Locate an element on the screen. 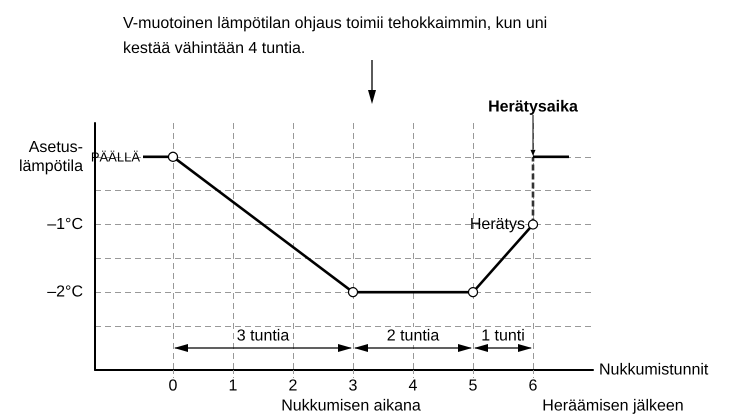  text: Nukkumisen aikana is located at coordinates (351, 406).